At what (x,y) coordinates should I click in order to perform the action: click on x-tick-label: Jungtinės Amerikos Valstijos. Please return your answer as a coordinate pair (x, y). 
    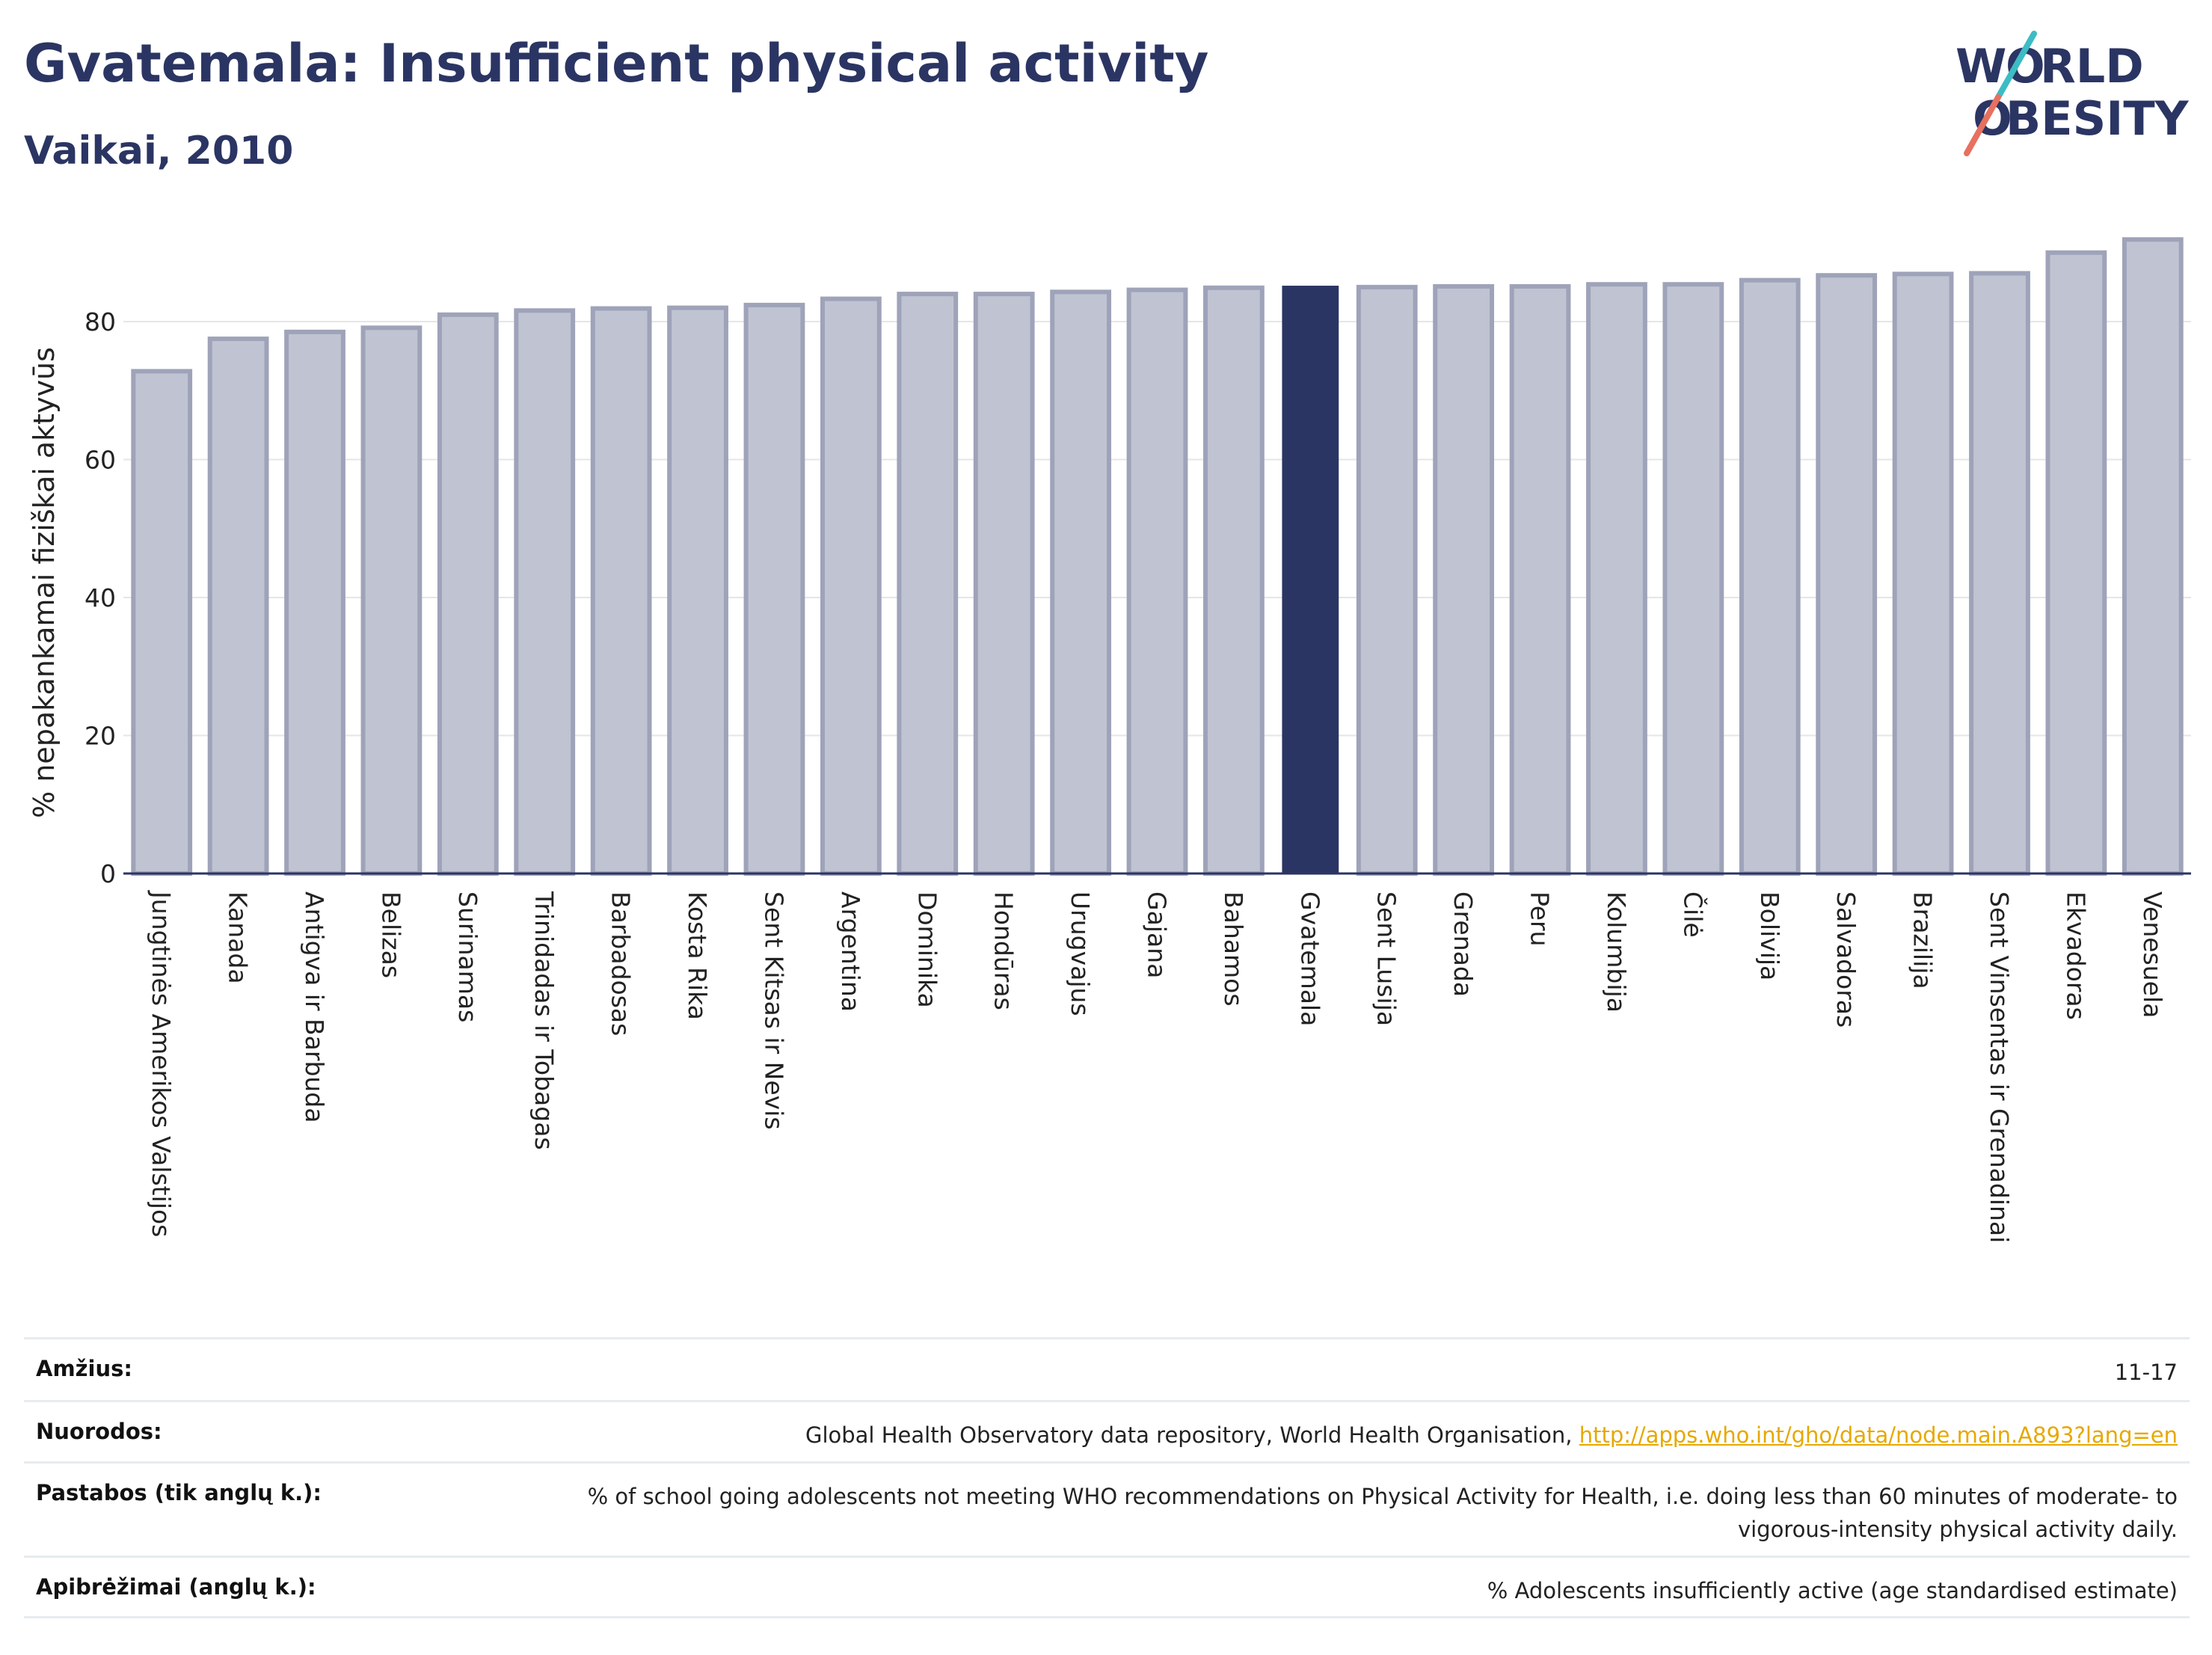
    Looking at the image, I should click on (161, 1063).